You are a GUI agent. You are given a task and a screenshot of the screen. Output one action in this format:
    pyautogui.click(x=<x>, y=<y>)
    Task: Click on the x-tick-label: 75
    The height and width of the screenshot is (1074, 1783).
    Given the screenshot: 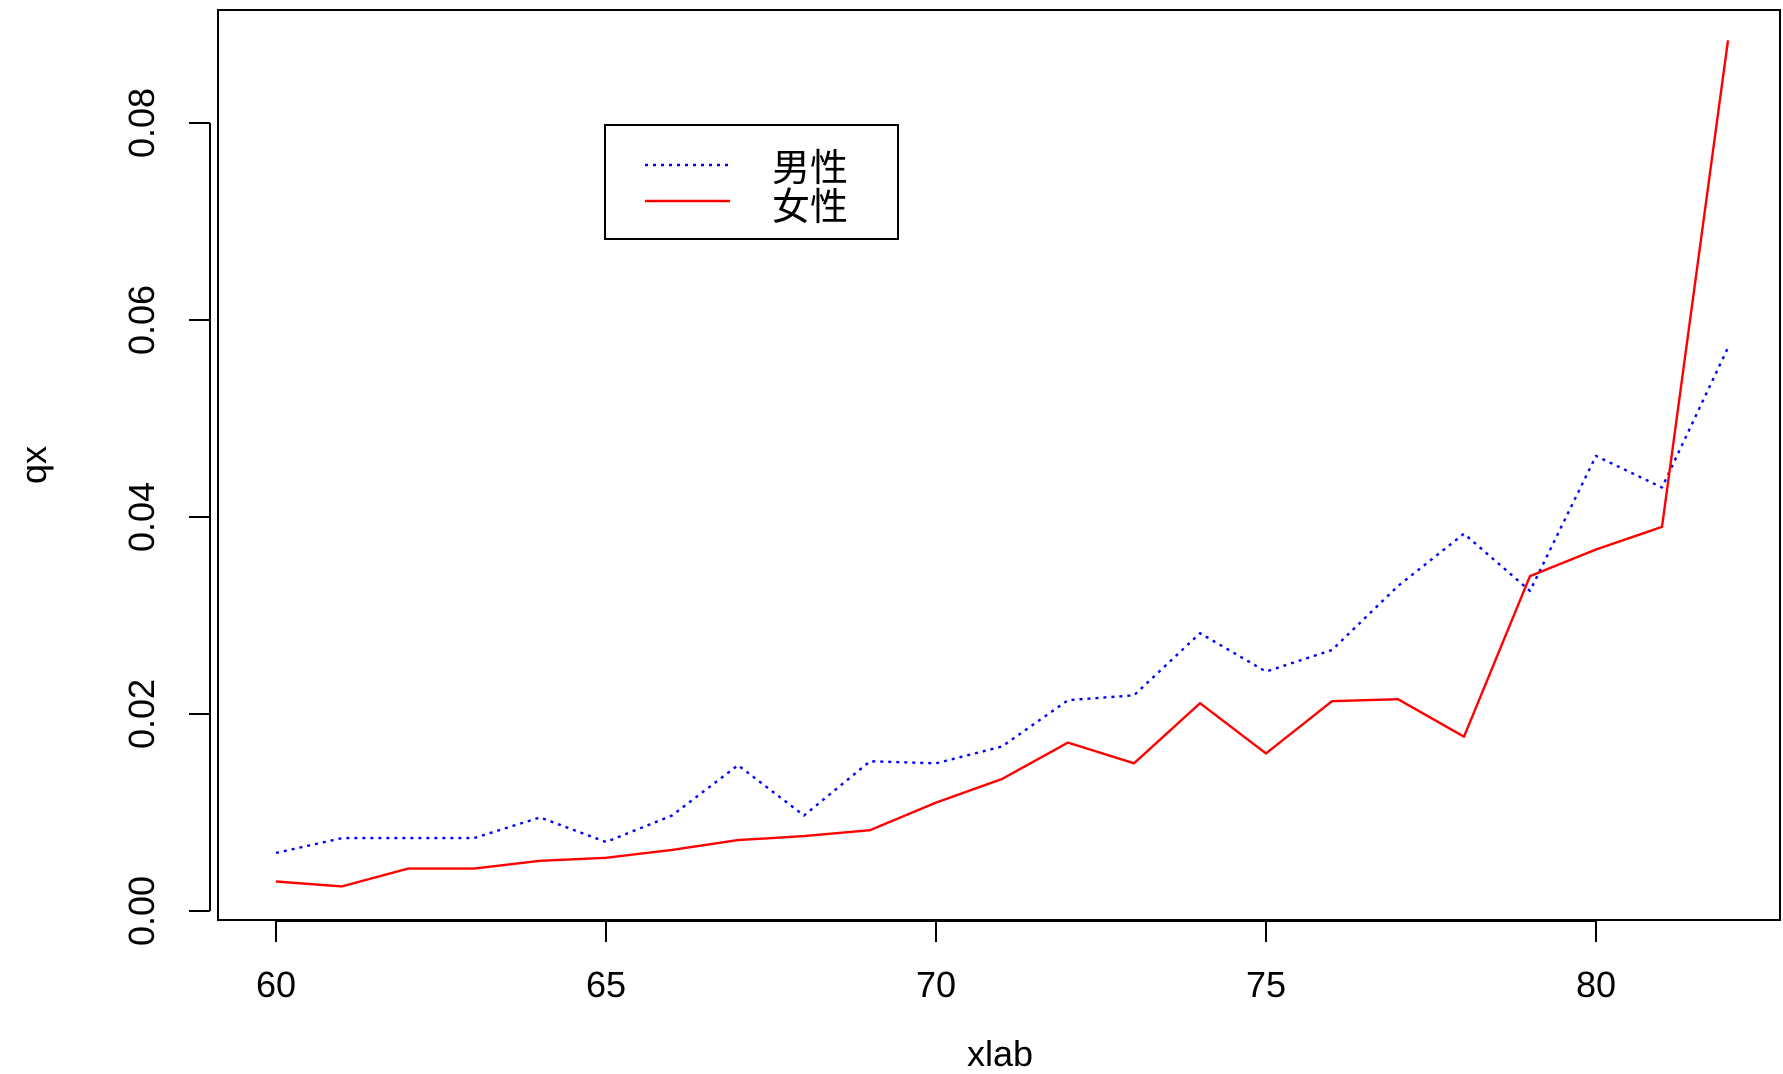 What is the action you would take?
    pyautogui.click(x=1266, y=984)
    